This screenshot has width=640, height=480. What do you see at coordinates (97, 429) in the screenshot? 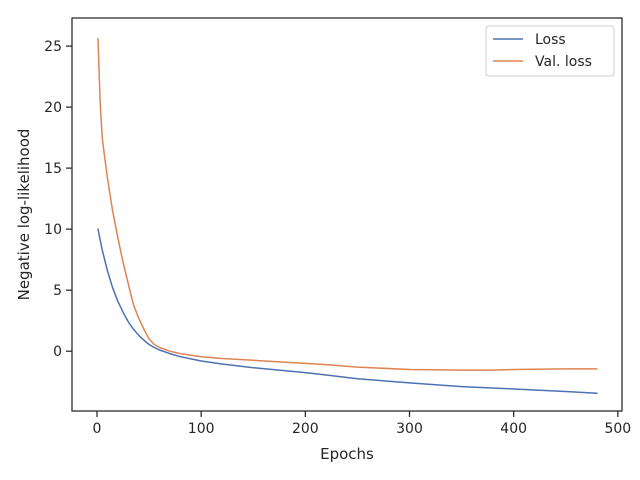
I see `x-tick-label: 0` at bounding box center [97, 429].